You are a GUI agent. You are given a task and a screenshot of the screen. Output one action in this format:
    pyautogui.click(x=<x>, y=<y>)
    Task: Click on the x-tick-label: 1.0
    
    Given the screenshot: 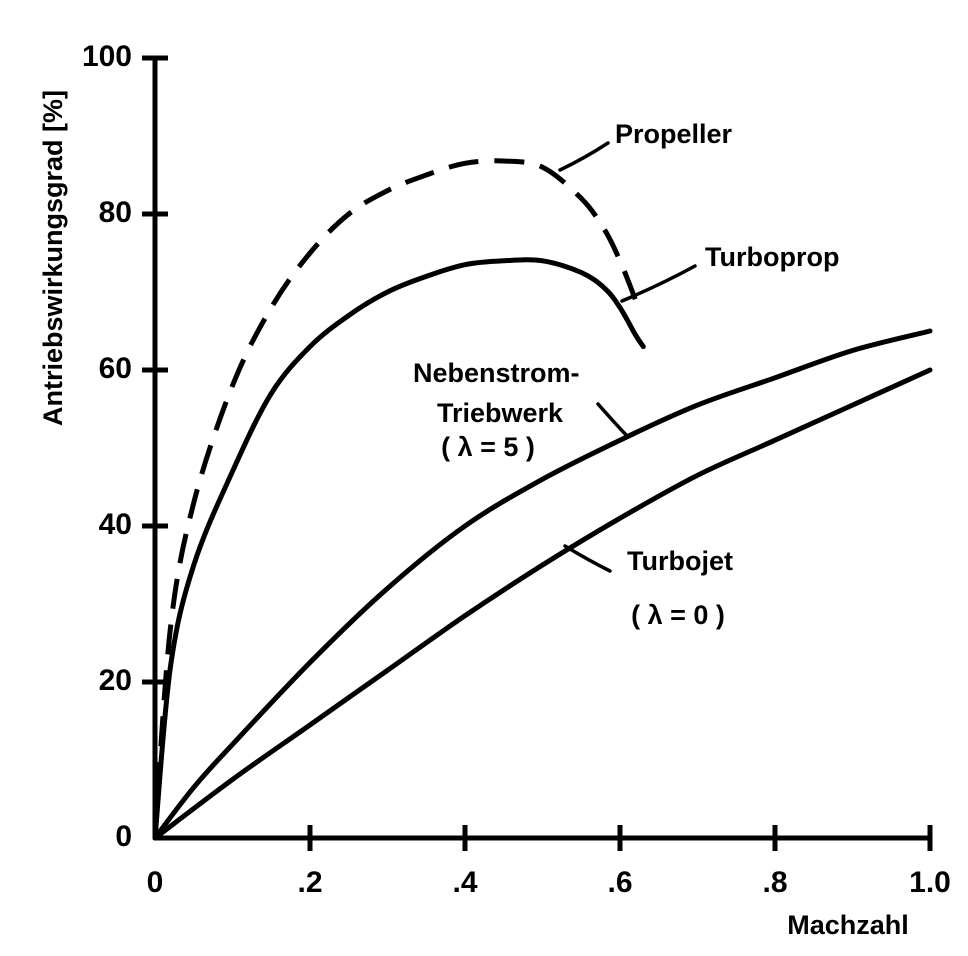 What is the action you would take?
    pyautogui.click(x=930, y=882)
    